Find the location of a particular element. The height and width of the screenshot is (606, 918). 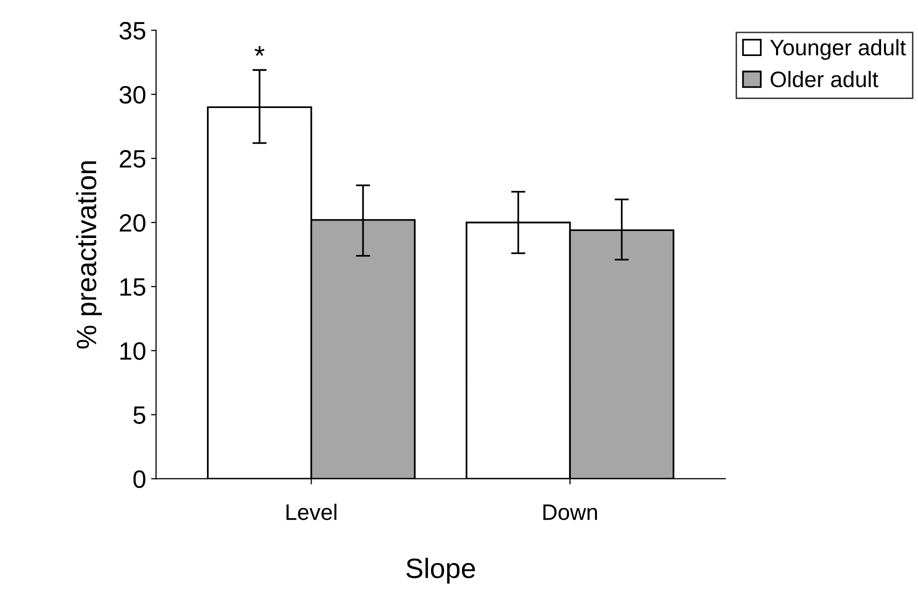

y-tick-label: 35 is located at coordinates (132, 31).